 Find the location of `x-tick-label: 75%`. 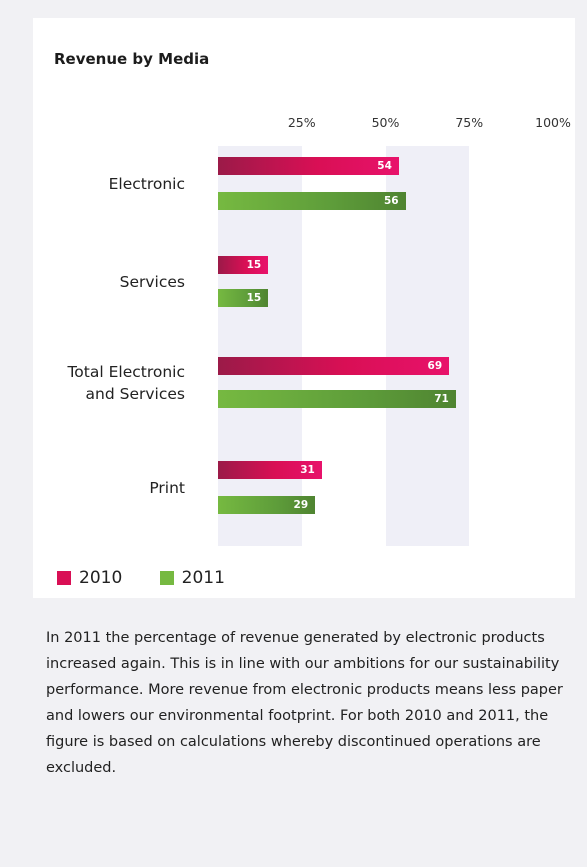

x-tick-label: 75% is located at coordinates (469, 122).